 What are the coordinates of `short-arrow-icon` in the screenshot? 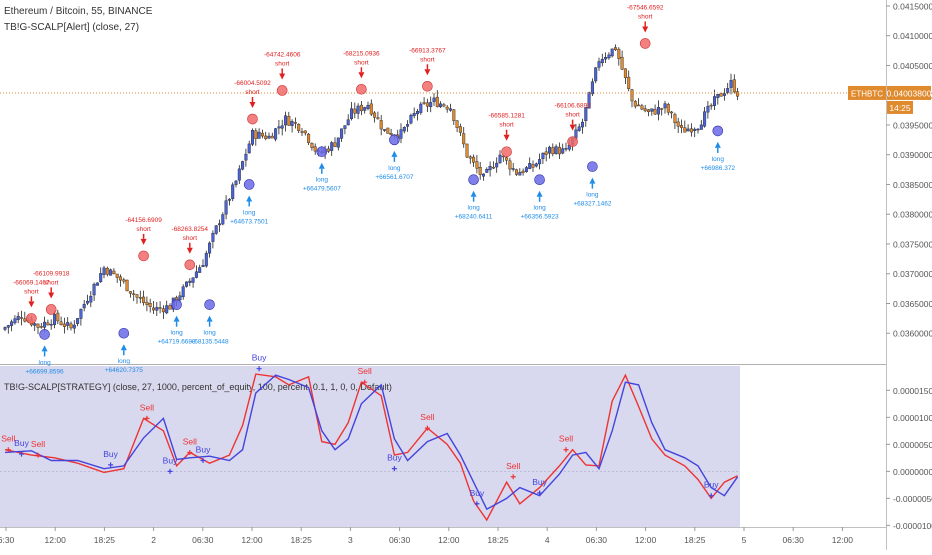 It's located at (282, 76).